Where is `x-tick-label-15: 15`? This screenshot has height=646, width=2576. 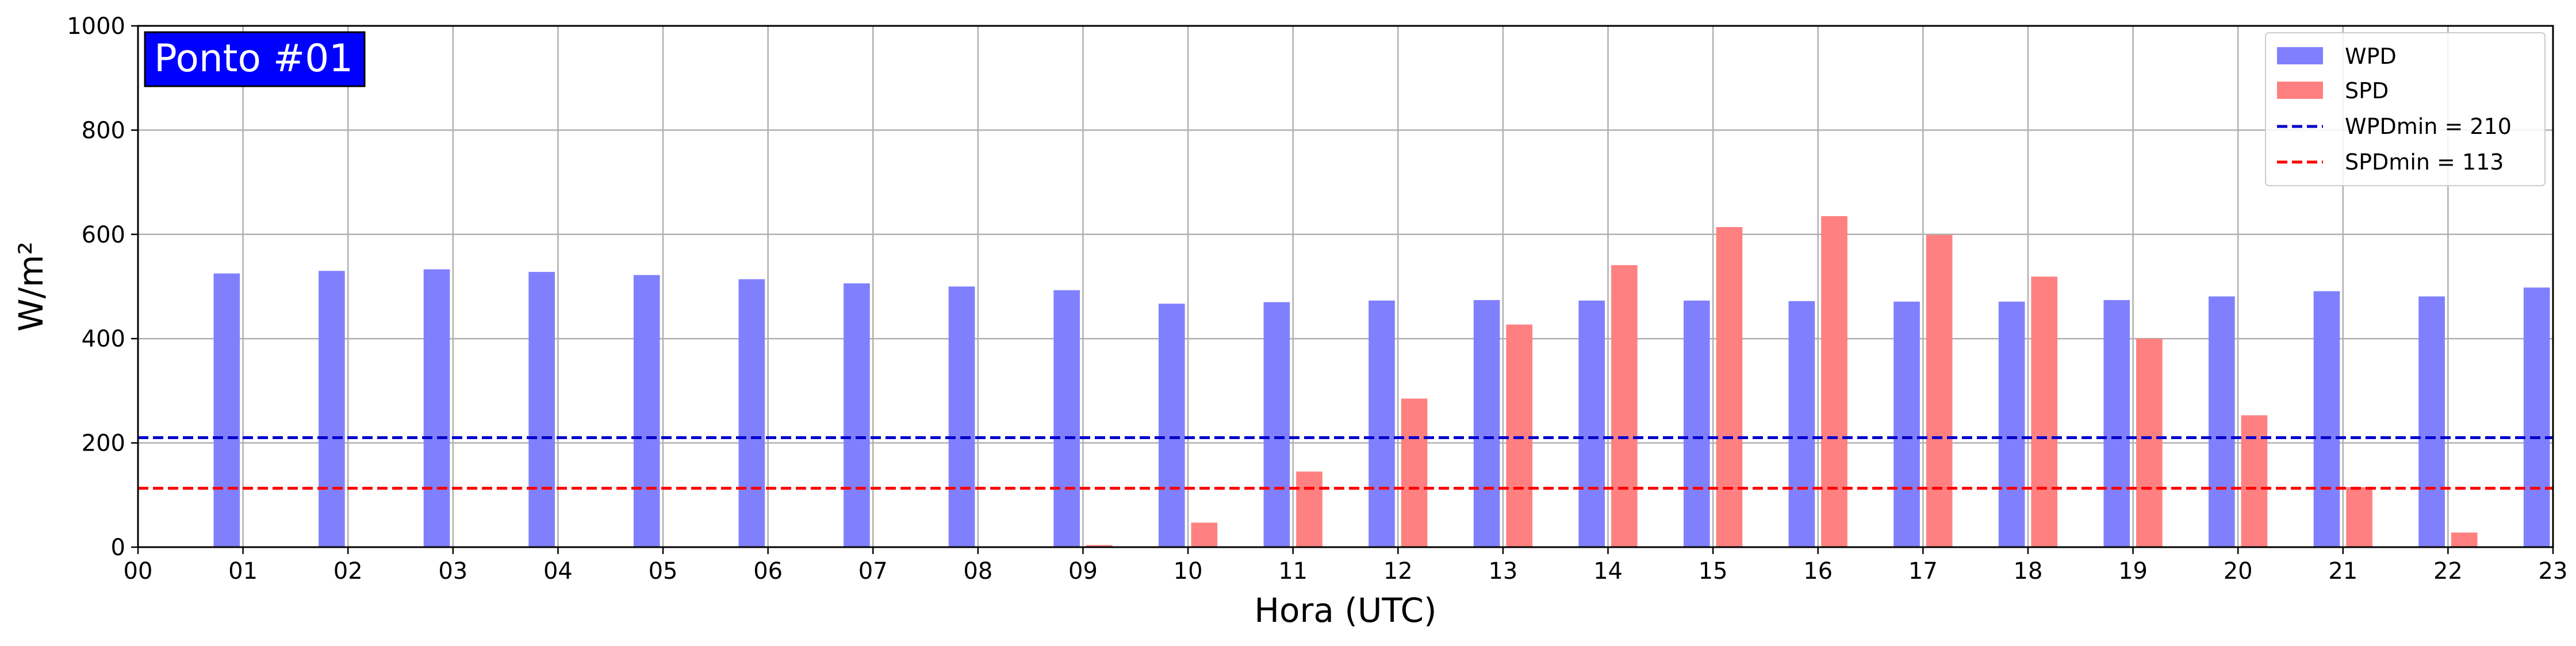
x-tick-label-15: 15 is located at coordinates (1713, 571).